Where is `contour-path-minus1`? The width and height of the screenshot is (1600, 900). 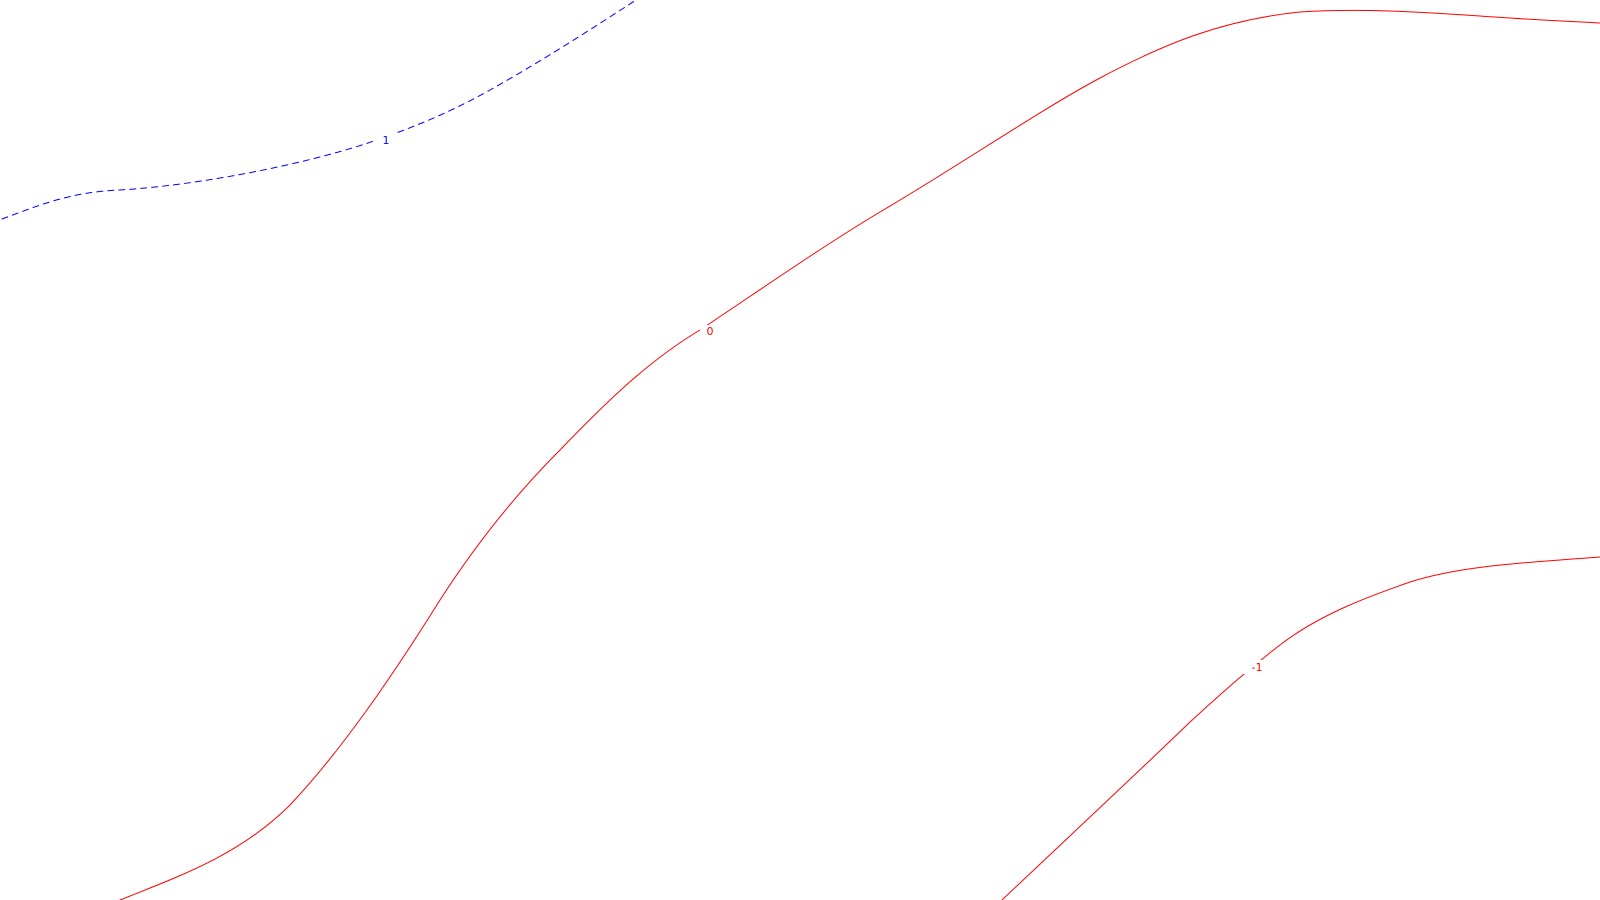 contour-path-minus1 is located at coordinates (1300, 728).